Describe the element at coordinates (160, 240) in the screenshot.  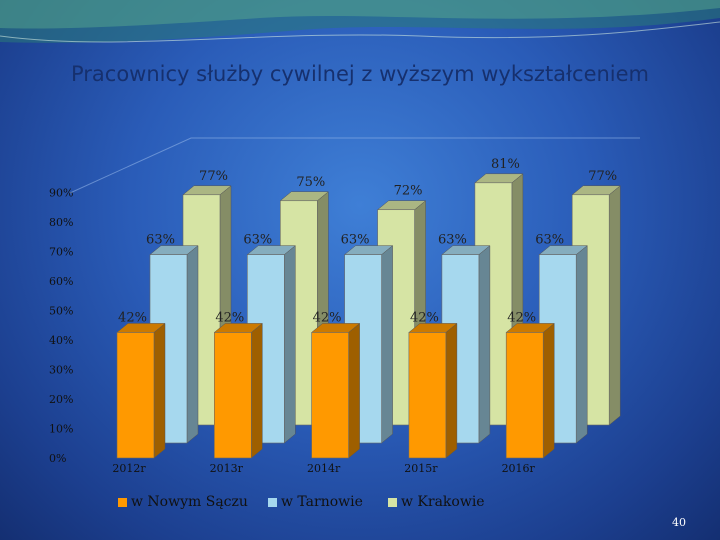
I see `data-label-1-0: 63%` at that location.